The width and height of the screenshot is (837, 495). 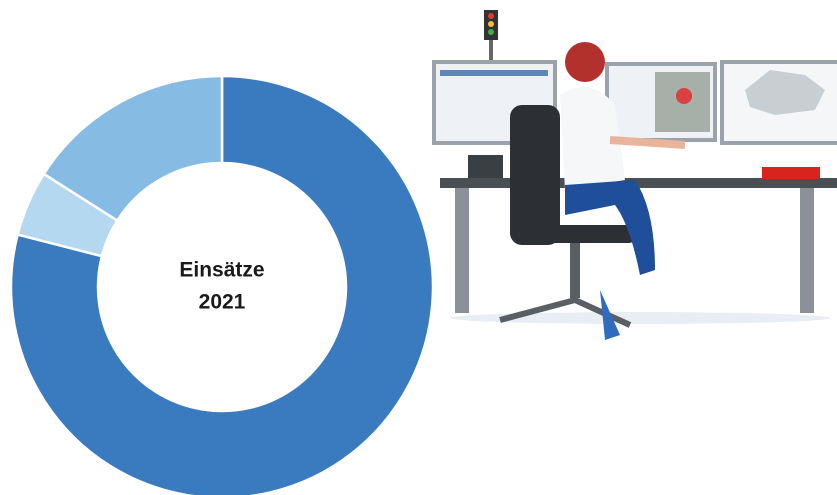 I want to click on donut-slice, so click(x=133, y=148).